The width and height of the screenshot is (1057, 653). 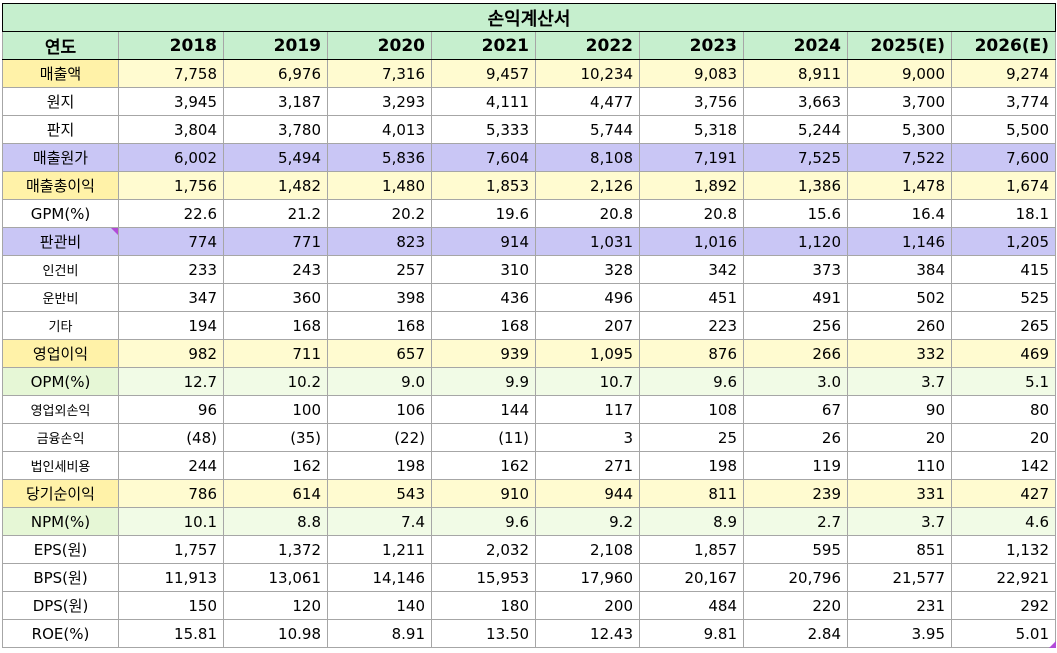 I want to click on table-title: 손익계산서, so click(x=529, y=17).